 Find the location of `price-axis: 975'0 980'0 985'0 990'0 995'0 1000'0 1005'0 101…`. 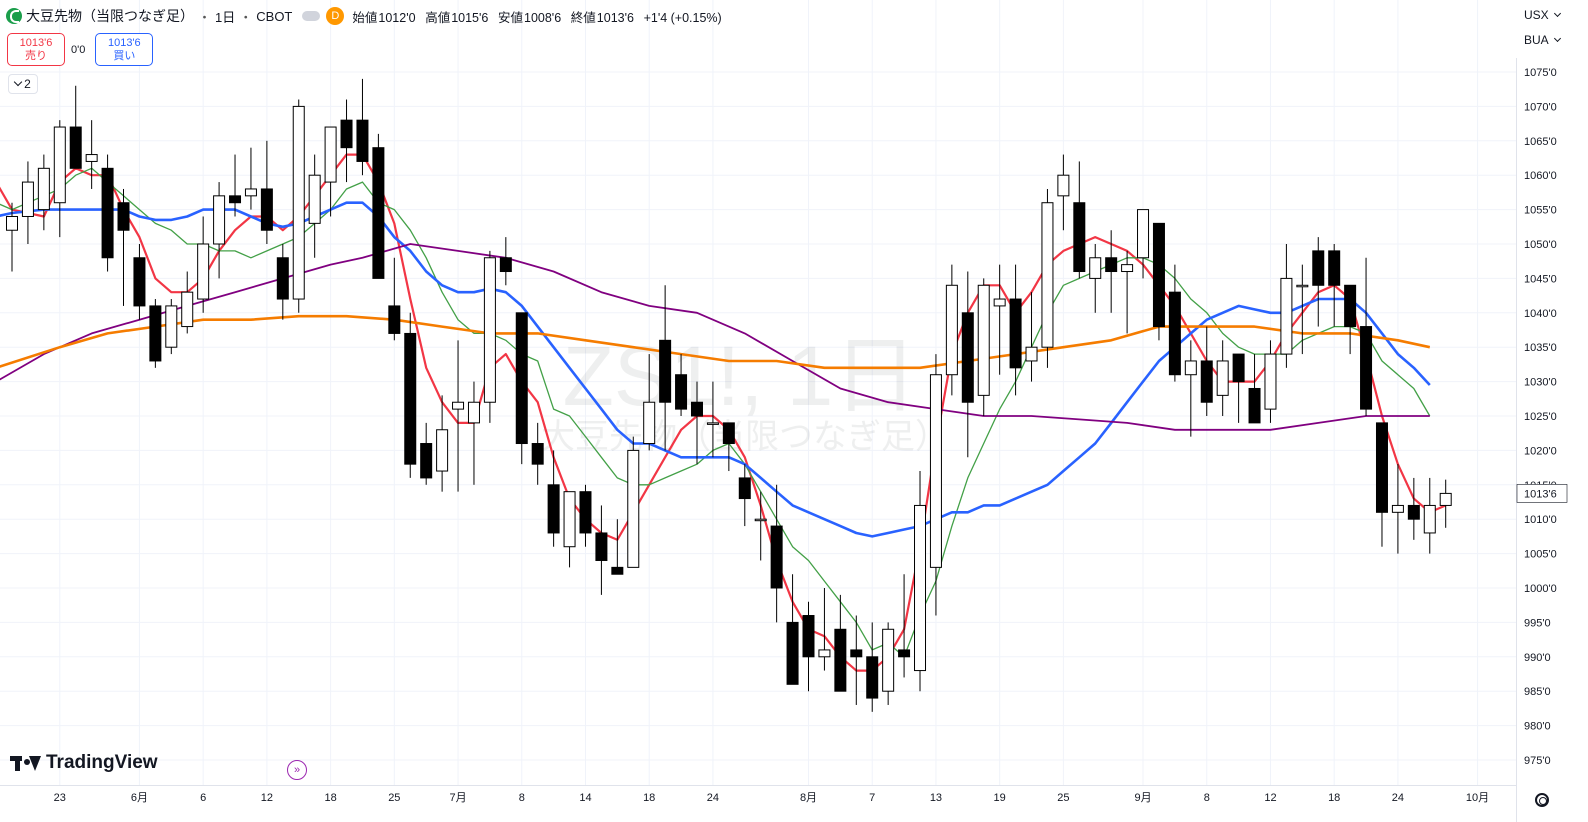

price-axis: 975'0 980'0 985'0 990'0 995'0 1000'0 1005'0 101… is located at coordinates (1540, 417).